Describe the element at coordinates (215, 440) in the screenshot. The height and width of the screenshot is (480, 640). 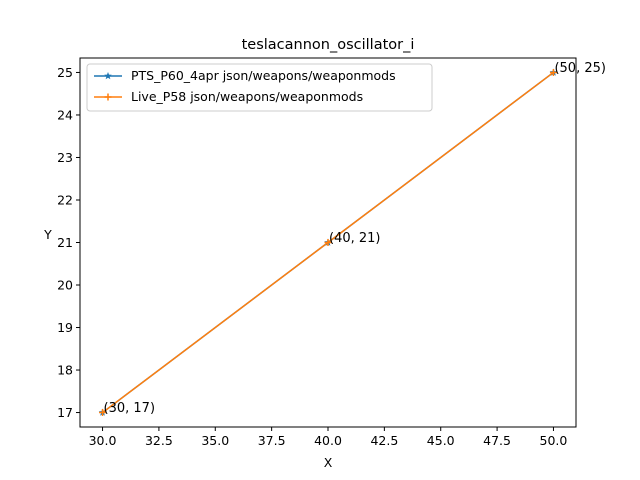
I see `x-tick-label: 35.0` at that location.